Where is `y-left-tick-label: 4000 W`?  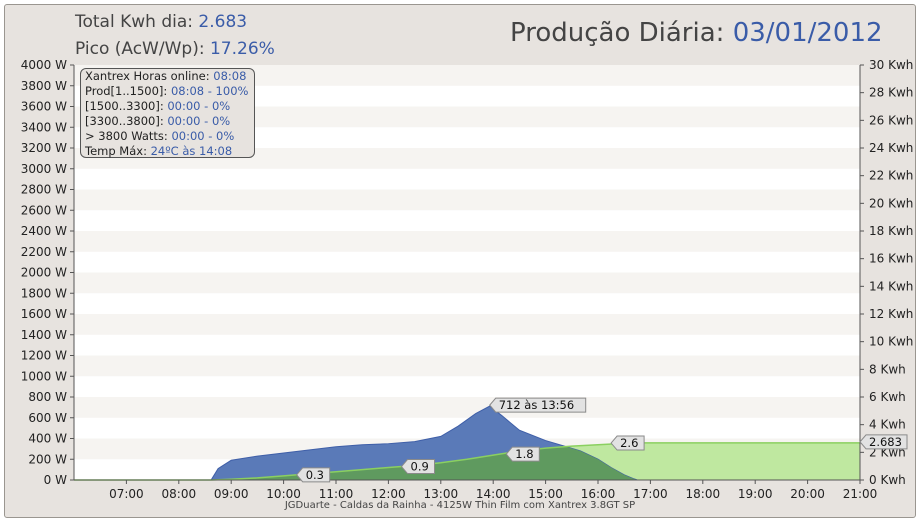 y-left-tick-label: 4000 W is located at coordinates (44, 65).